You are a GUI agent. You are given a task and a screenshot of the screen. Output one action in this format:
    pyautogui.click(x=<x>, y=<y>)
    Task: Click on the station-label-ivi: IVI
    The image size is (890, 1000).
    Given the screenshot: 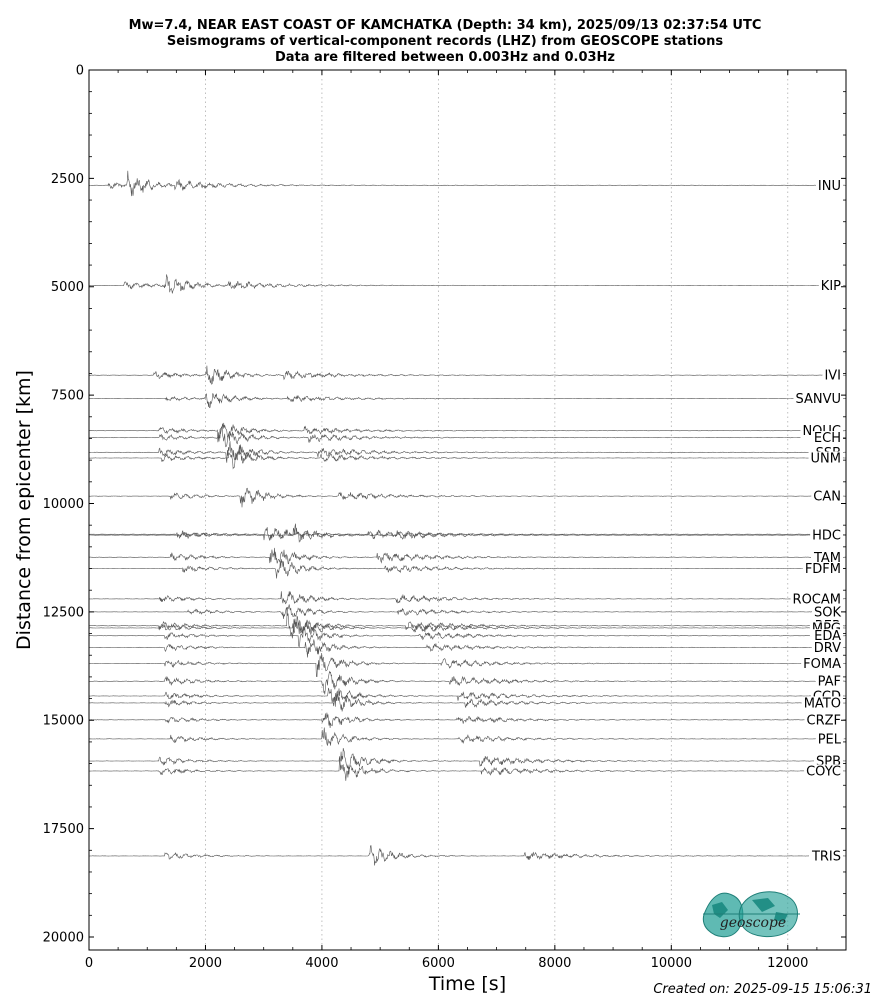 What is the action you would take?
    pyautogui.click(x=832, y=376)
    